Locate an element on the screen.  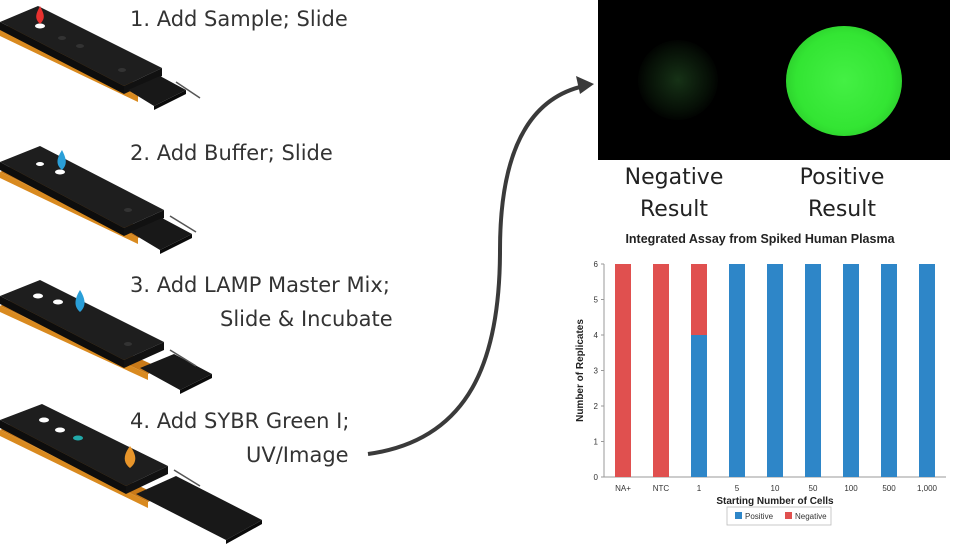
step-4-label-line2: UV/Image is located at coordinates (297, 455).